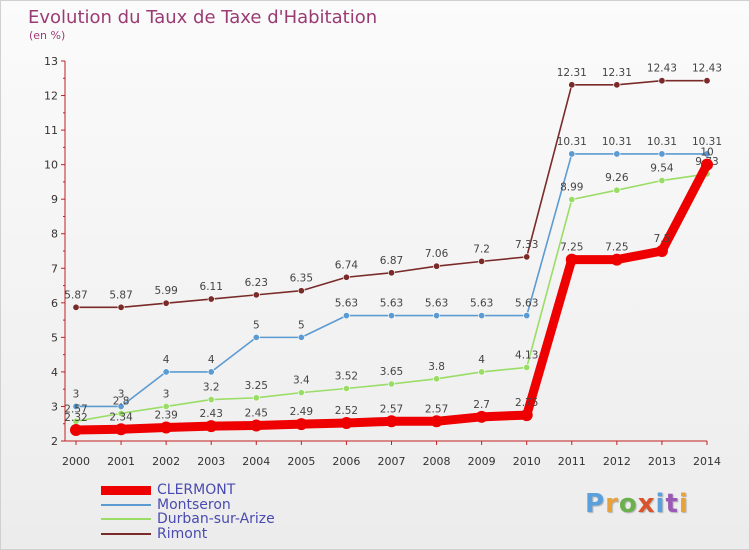 Image resolution: width=750 pixels, height=550 pixels. What do you see at coordinates (391, 372) in the screenshot?
I see `data-label: 3.65` at bounding box center [391, 372].